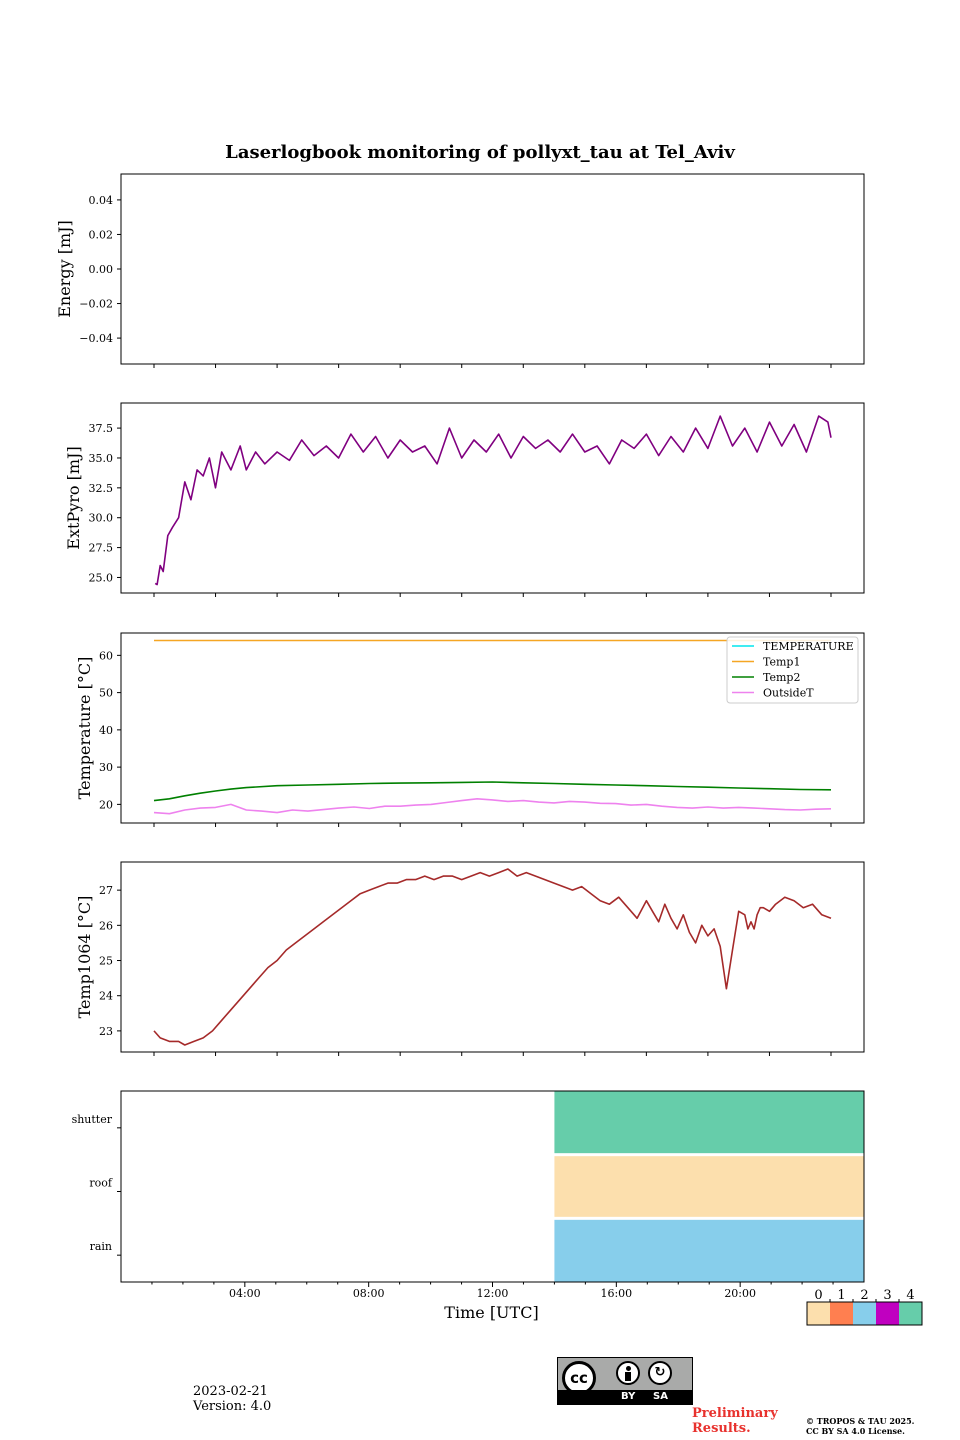 The height and width of the screenshot is (1440, 960). Describe the element at coordinates (860, 1421) in the screenshot. I see `copyright-line-1: © TROPOS & TAU 2025.` at that location.